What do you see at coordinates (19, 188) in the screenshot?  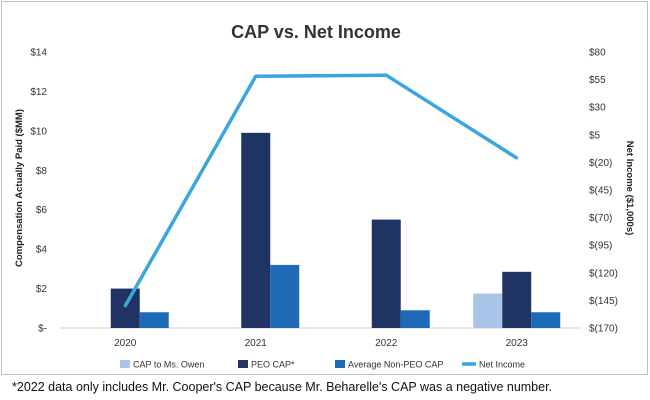 I see `y-axis-label-left: Compensation Actually Paid ($MM)` at bounding box center [19, 188].